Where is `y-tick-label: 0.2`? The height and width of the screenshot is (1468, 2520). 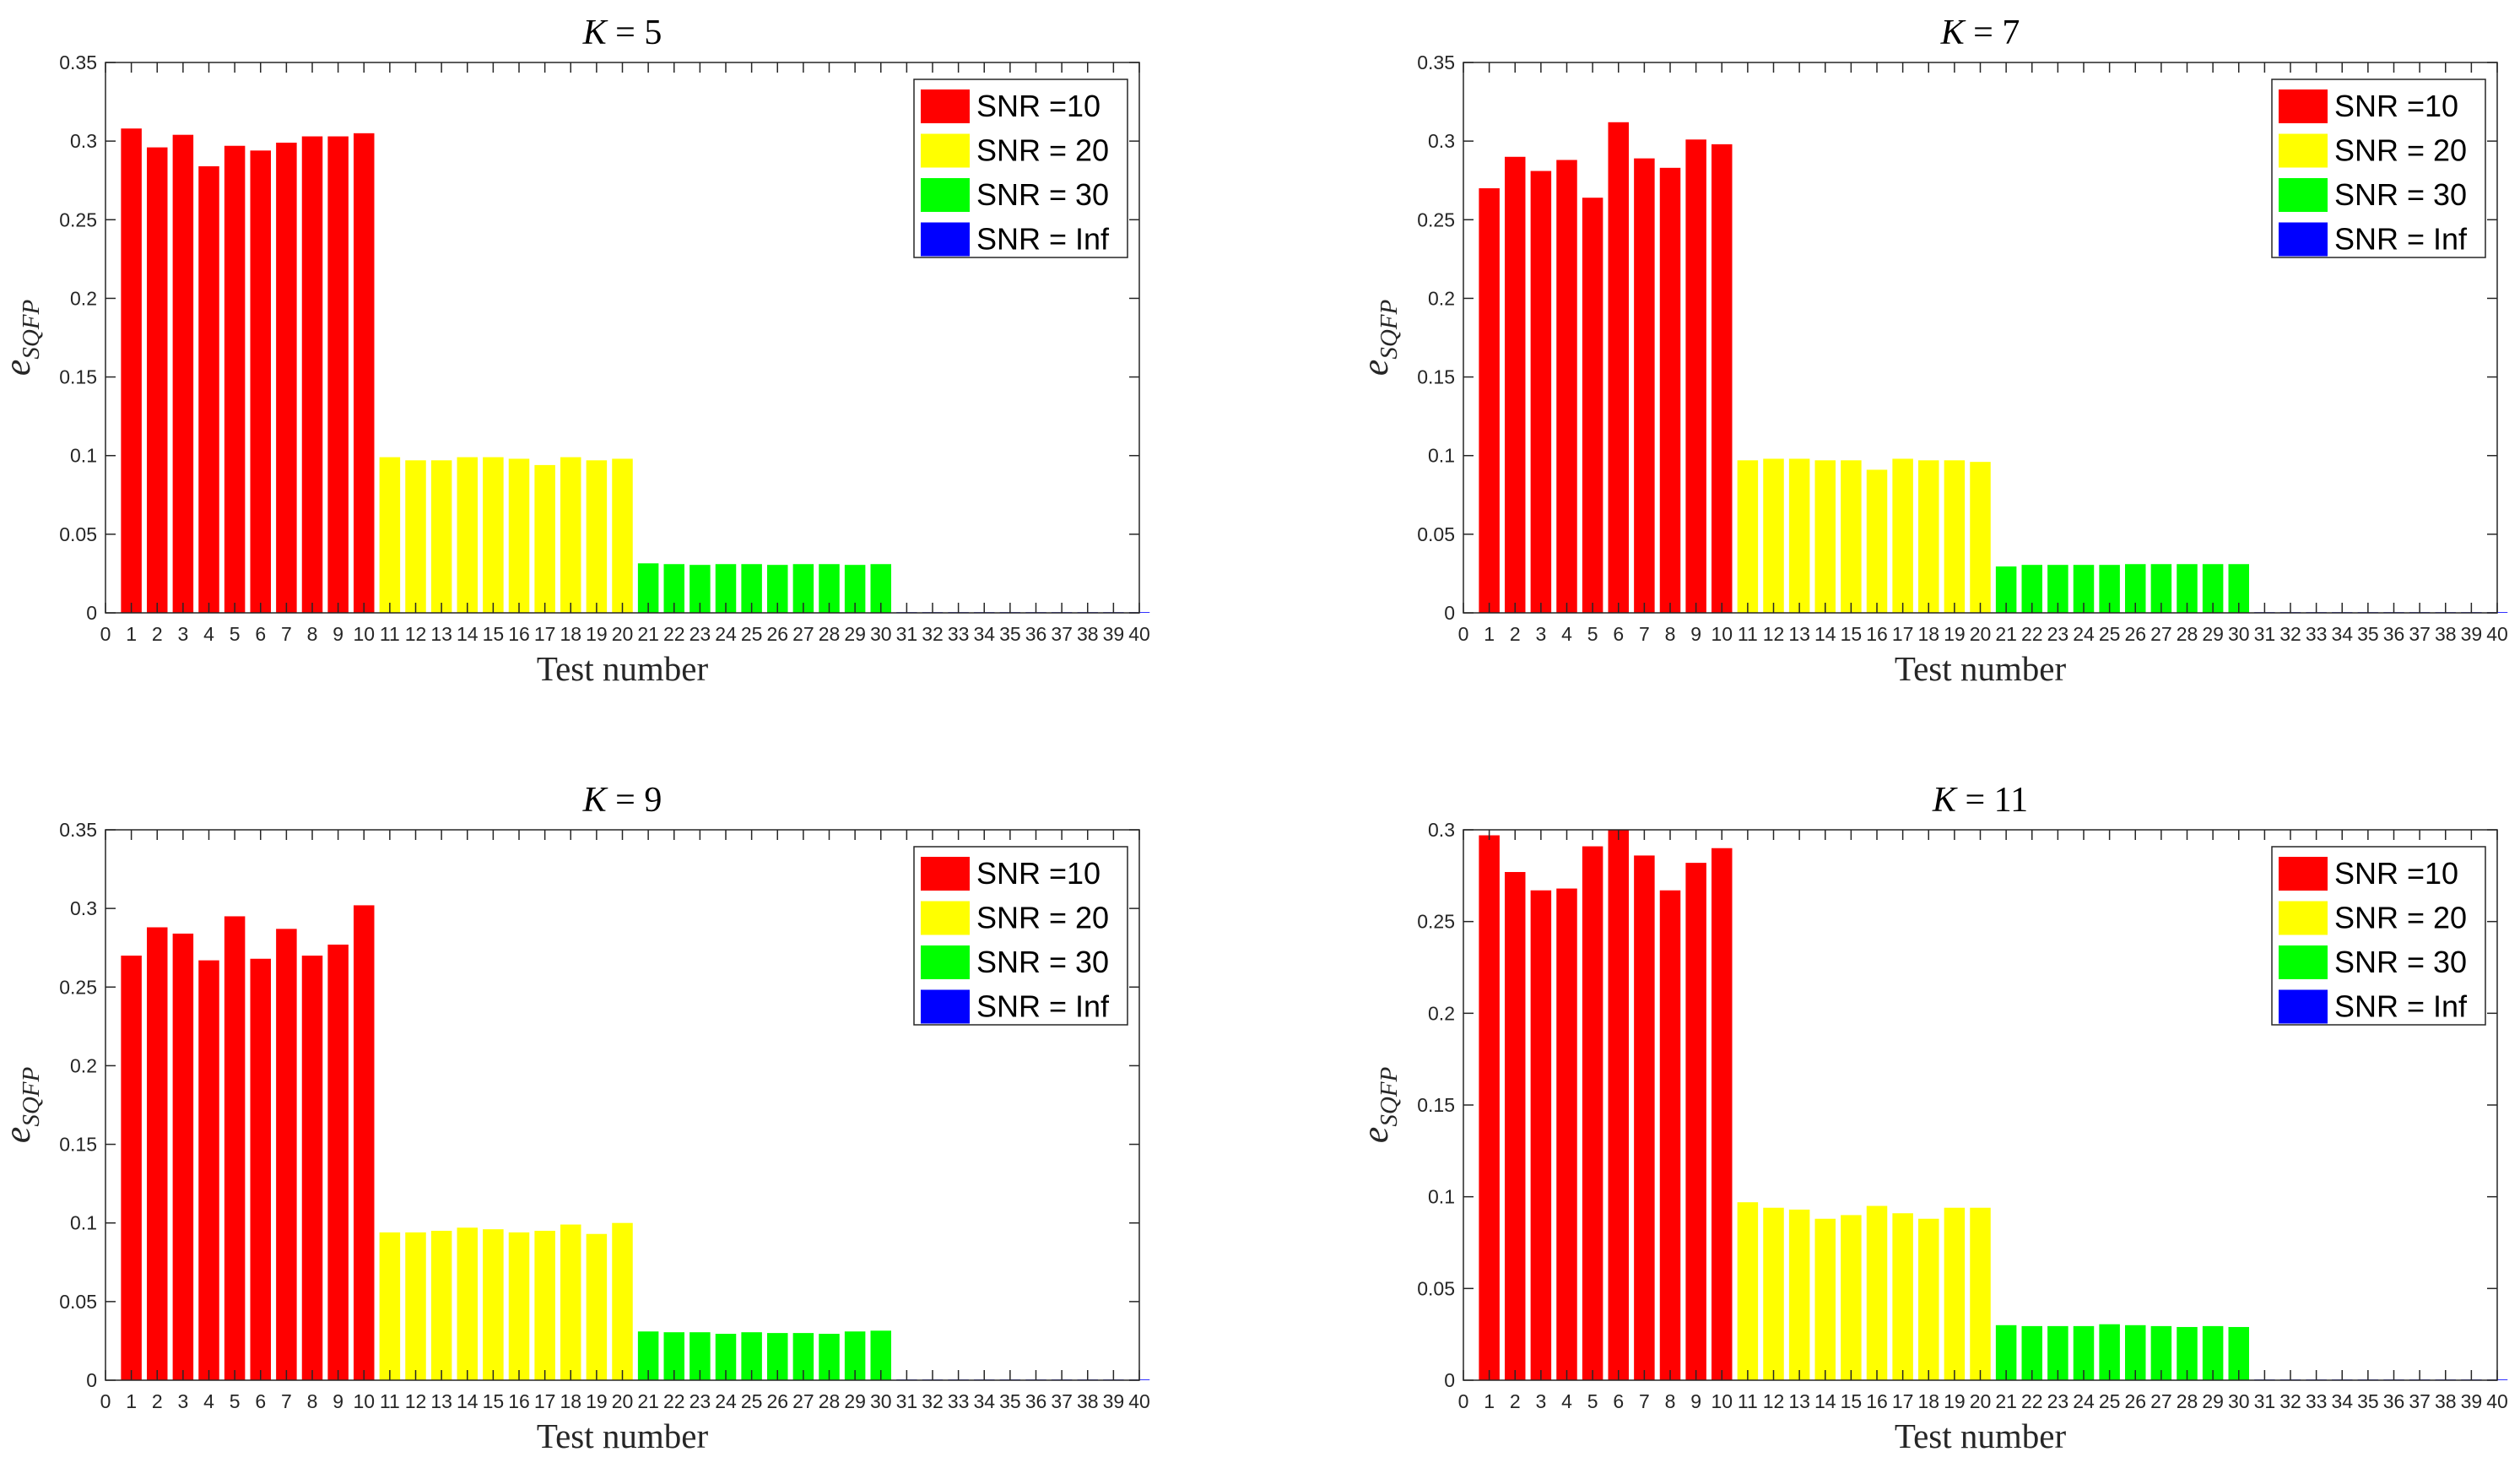 y-tick-label: 0.2 is located at coordinates (1441, 298).